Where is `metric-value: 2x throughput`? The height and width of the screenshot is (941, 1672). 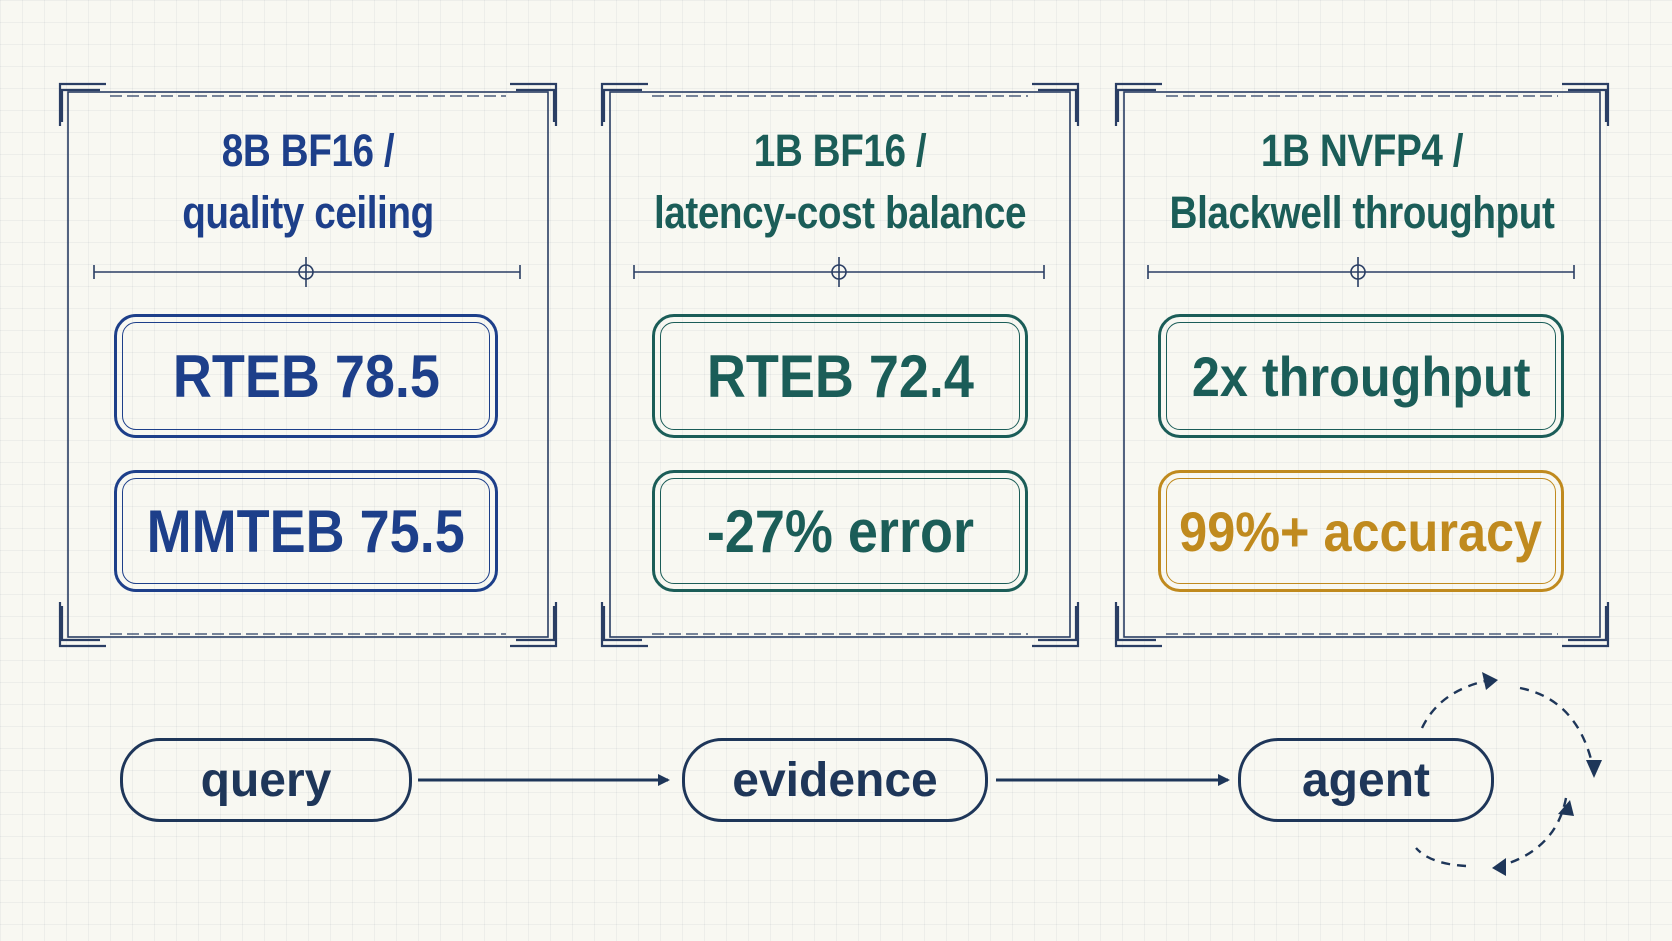
metric-value: 2x throughput is located at coordinates (1361, 376).